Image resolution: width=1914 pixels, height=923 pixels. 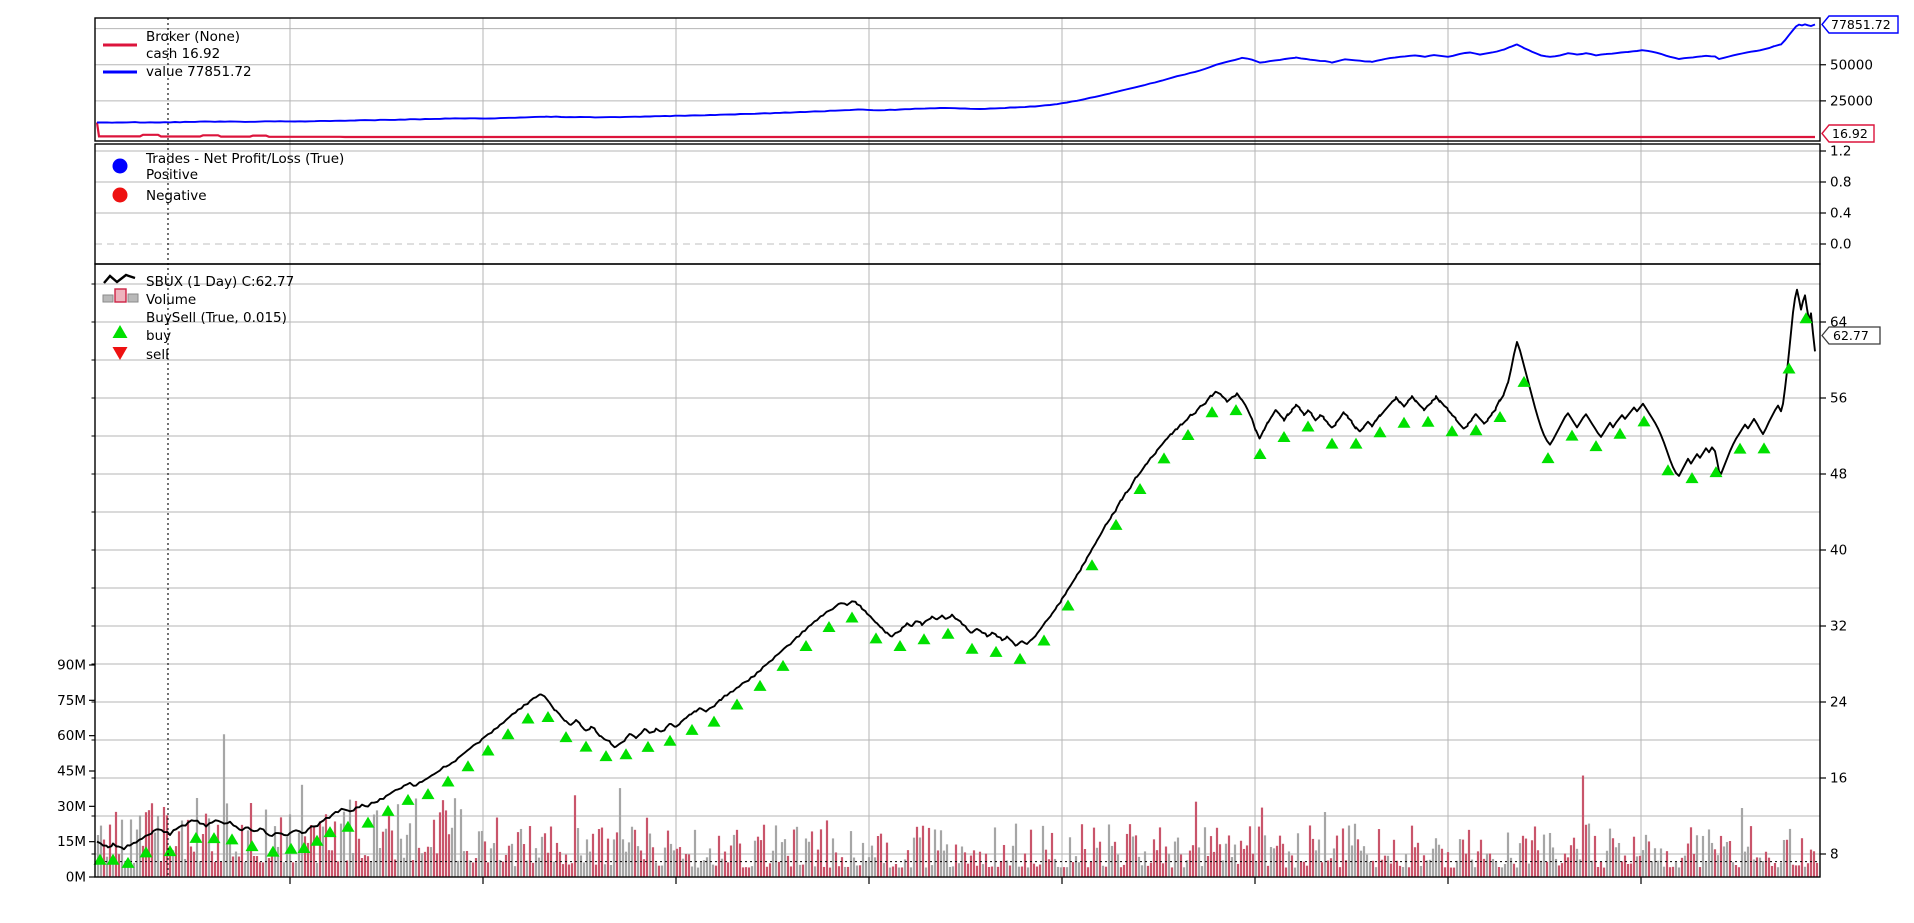 I want to click on positive-dot-icon, so click(x=120, y=166).